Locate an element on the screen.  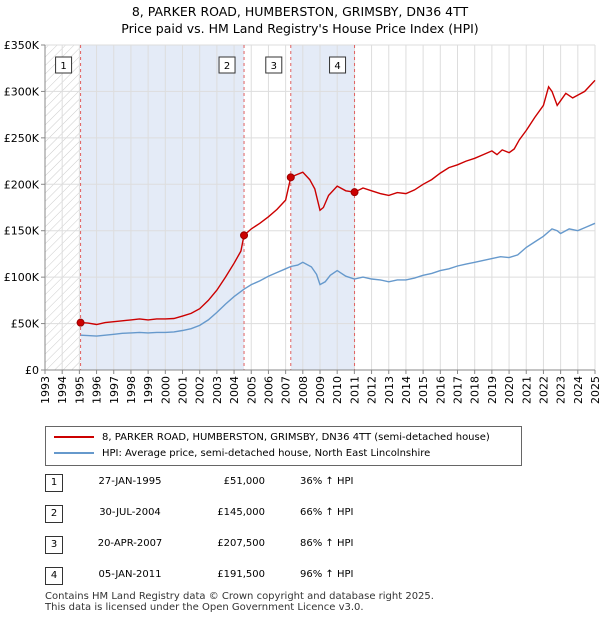
sale-price: £145,000 is located at coordinates (241, 512).